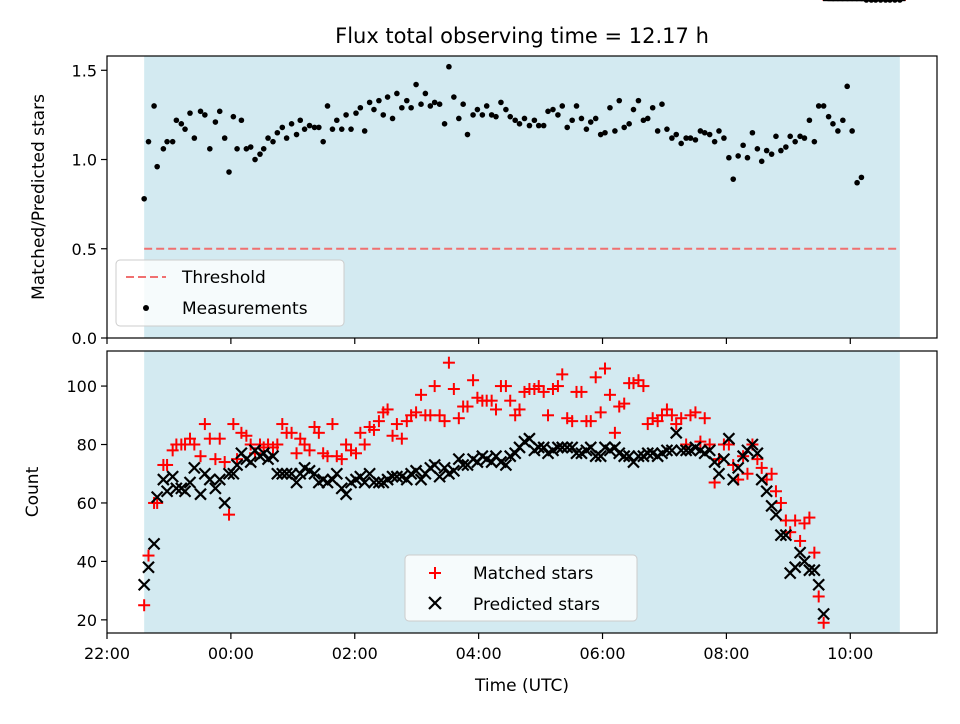 The width and height of the screenshot is (960, 724). What do you see at coordinates (479, 653) in the screenshot?
I see `x-tick-label: 04:00` at bounding box center [479, 653].